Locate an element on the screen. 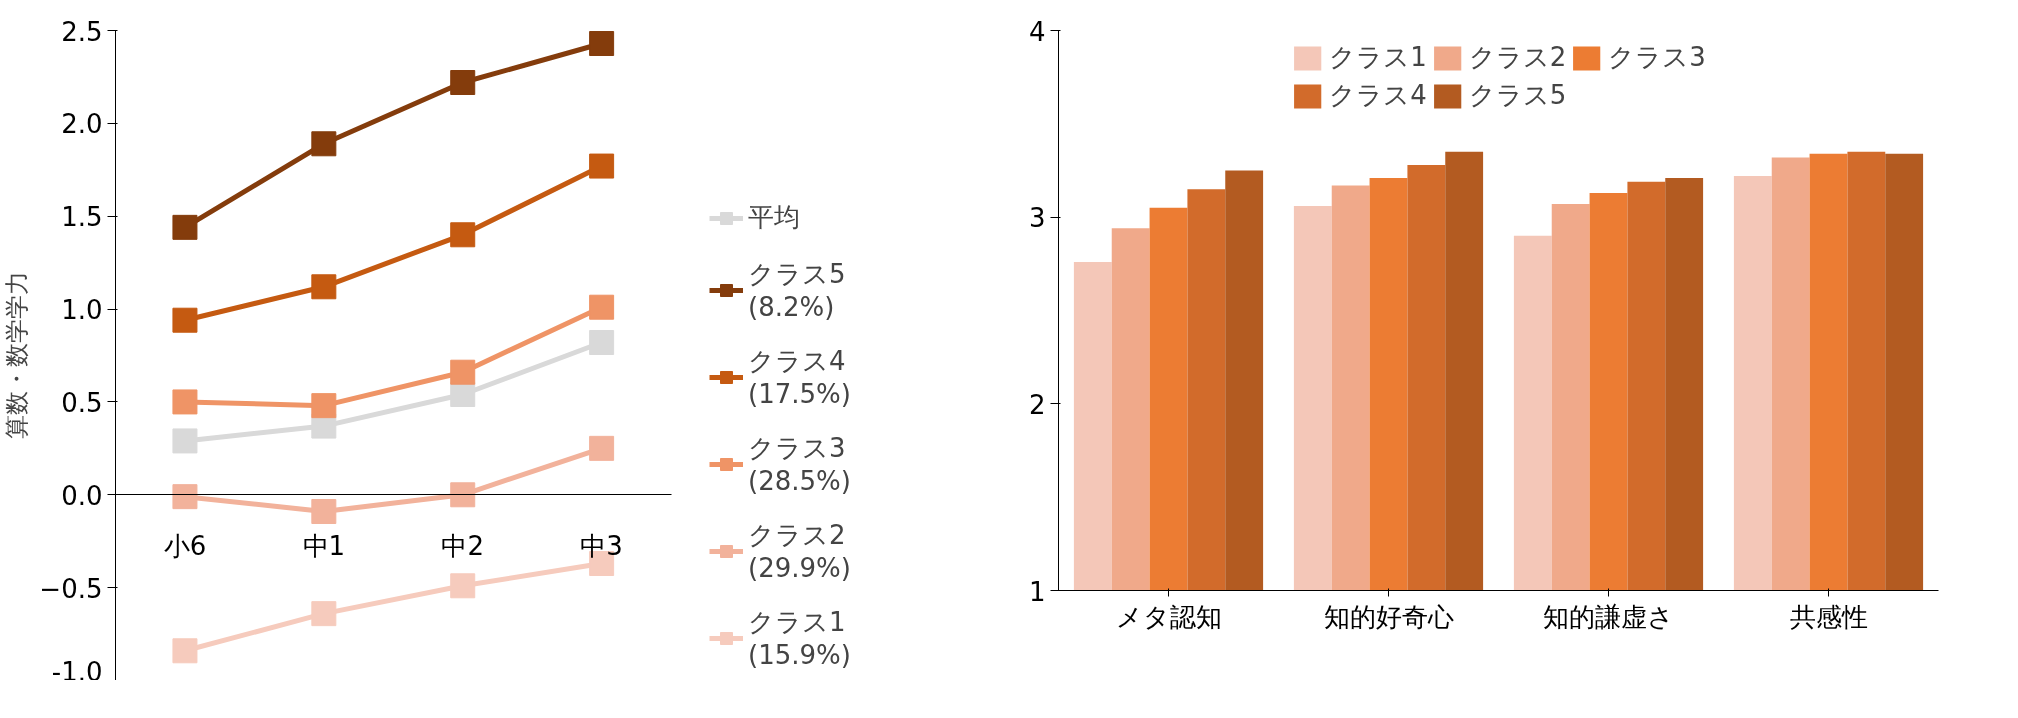 Image resolution: width=2018 pixels, height=718 pixels. y-tick-label: 2.5 is located at coordinates (82, 31).